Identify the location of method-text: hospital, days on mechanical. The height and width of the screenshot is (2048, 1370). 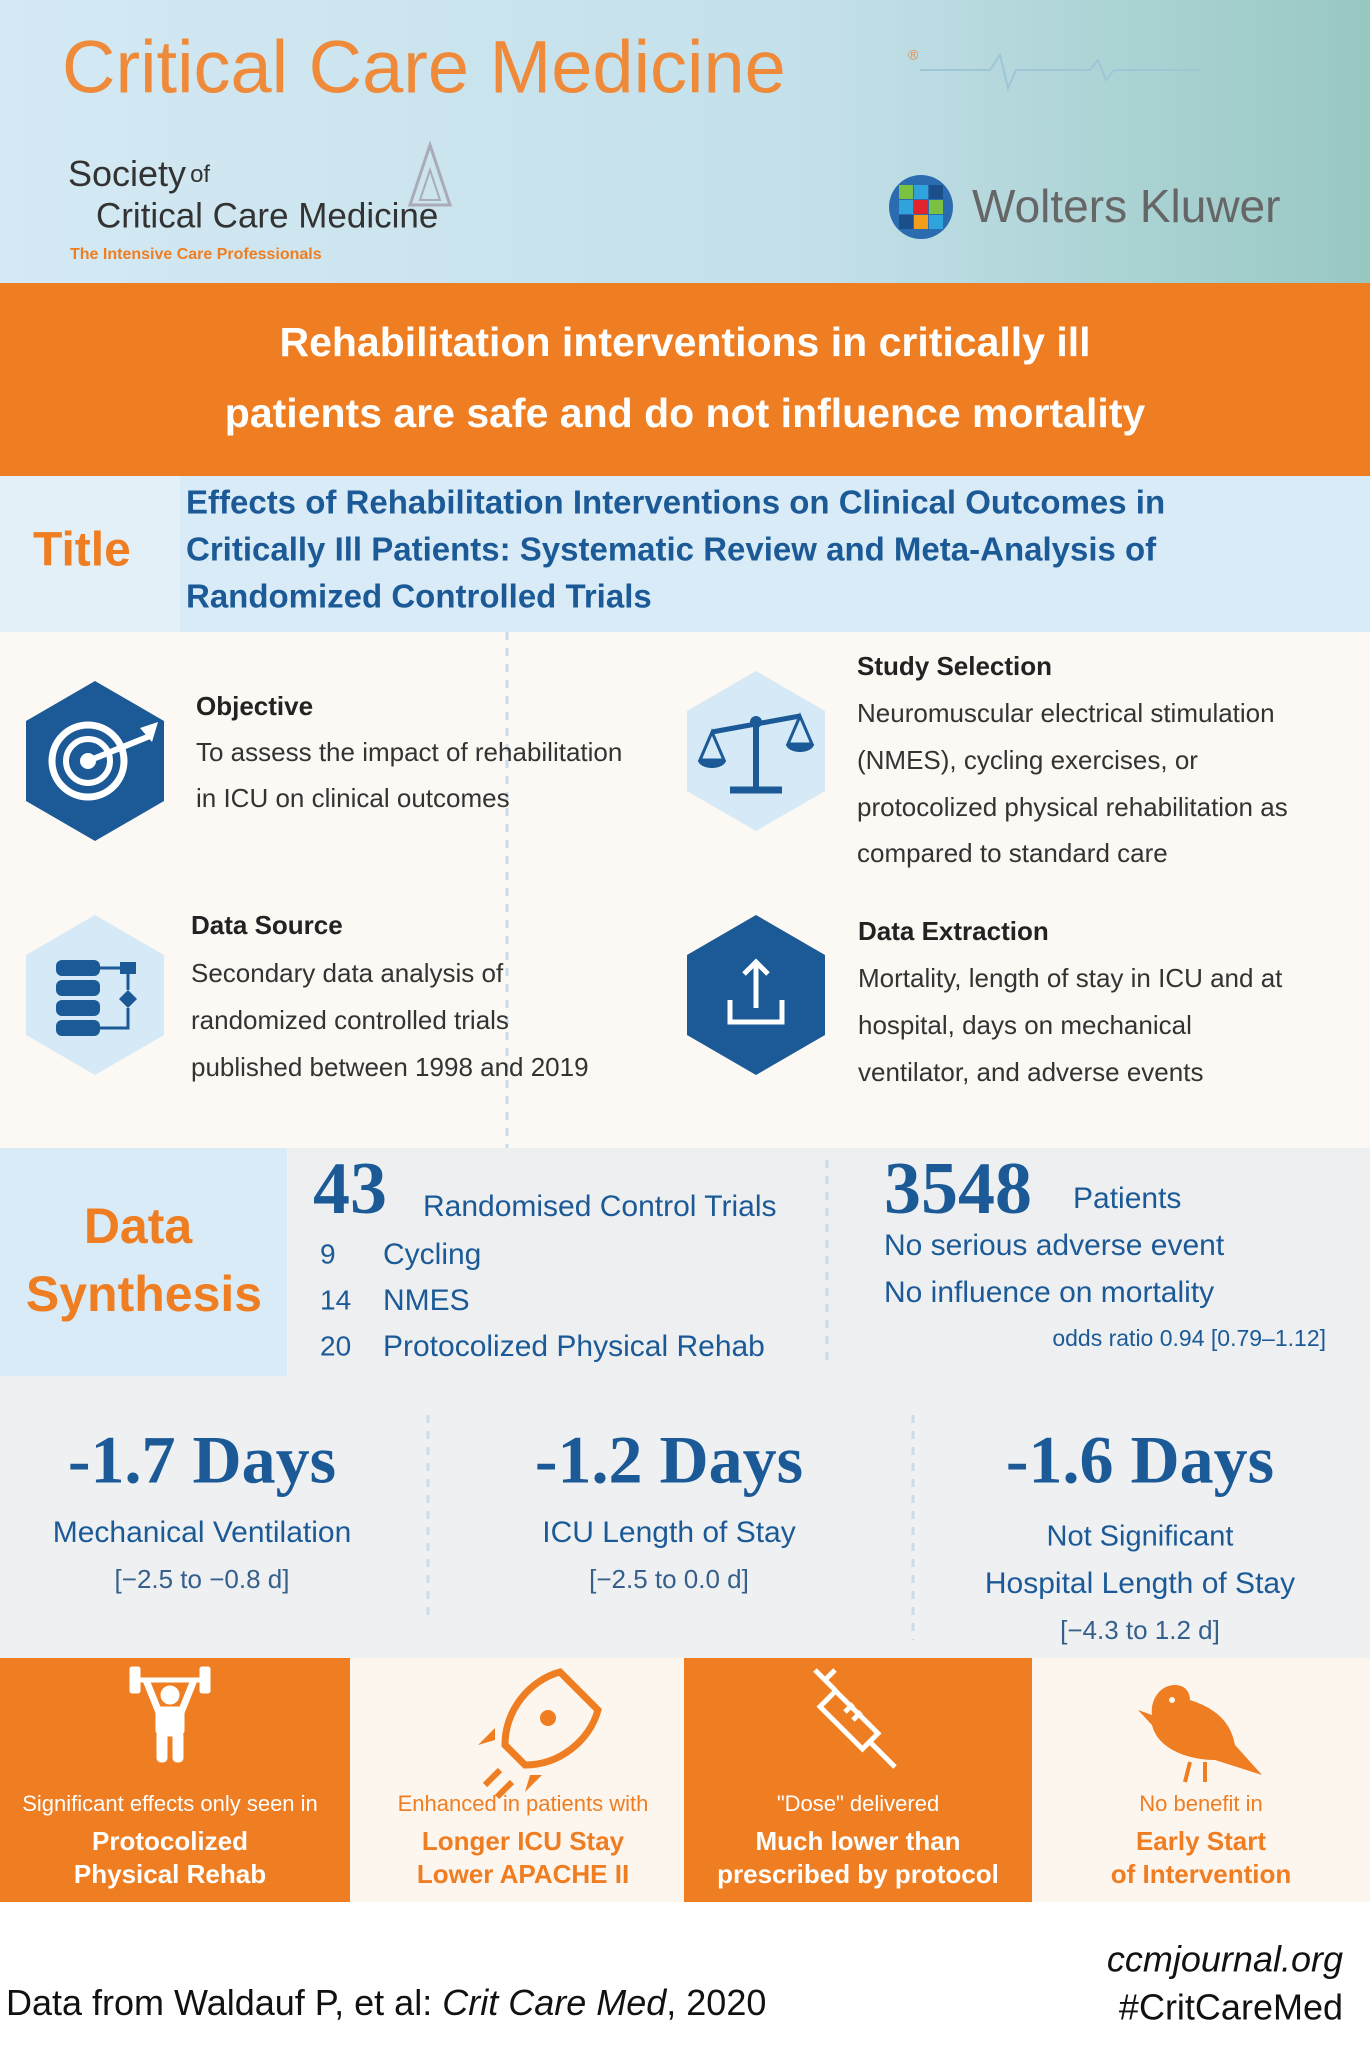
(1025, 1025).